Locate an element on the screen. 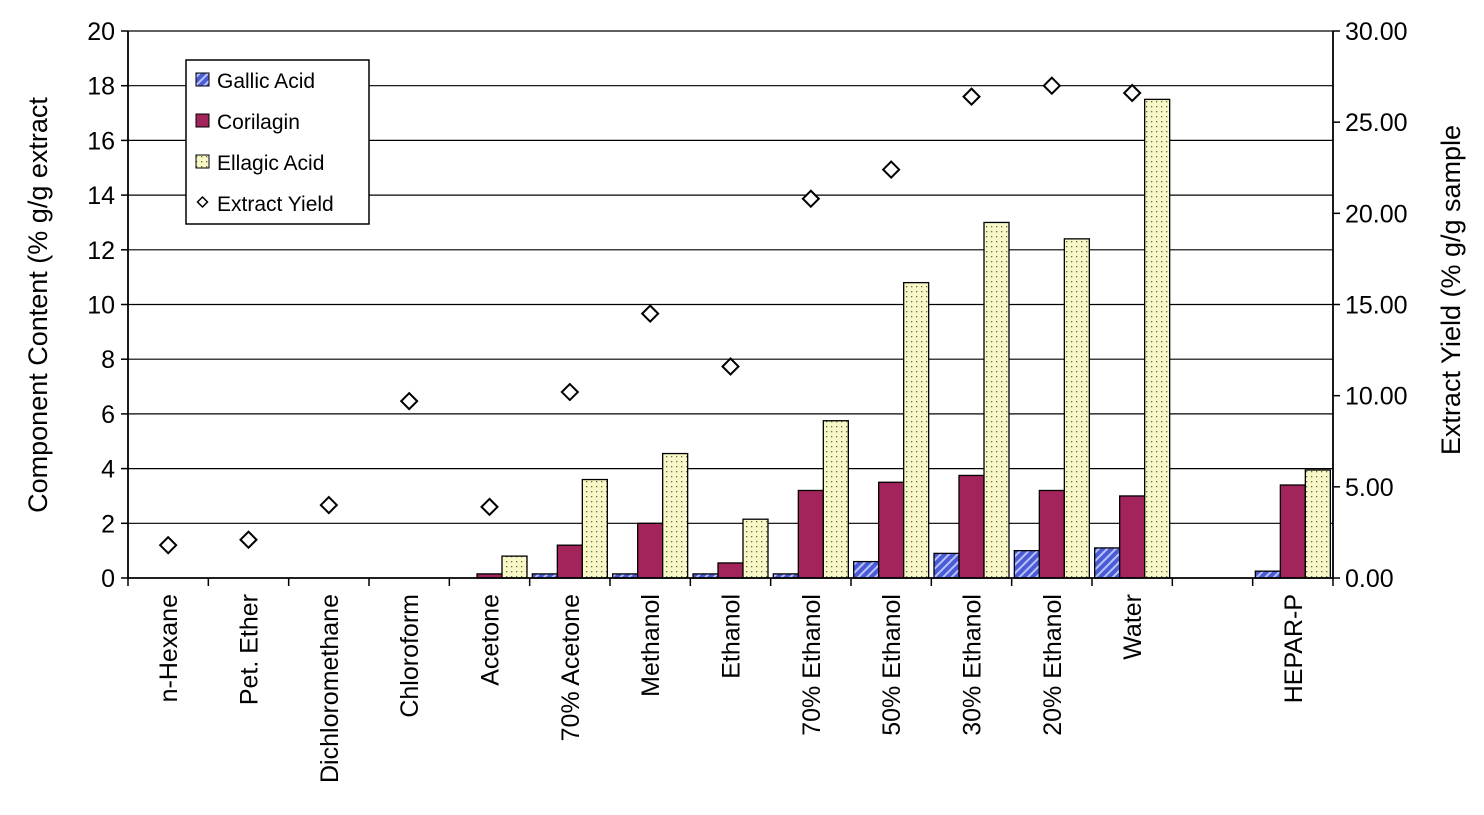 This screenshot has height=815, width=1484. y-tick-label: 2 is located at coordinates (108, 524).